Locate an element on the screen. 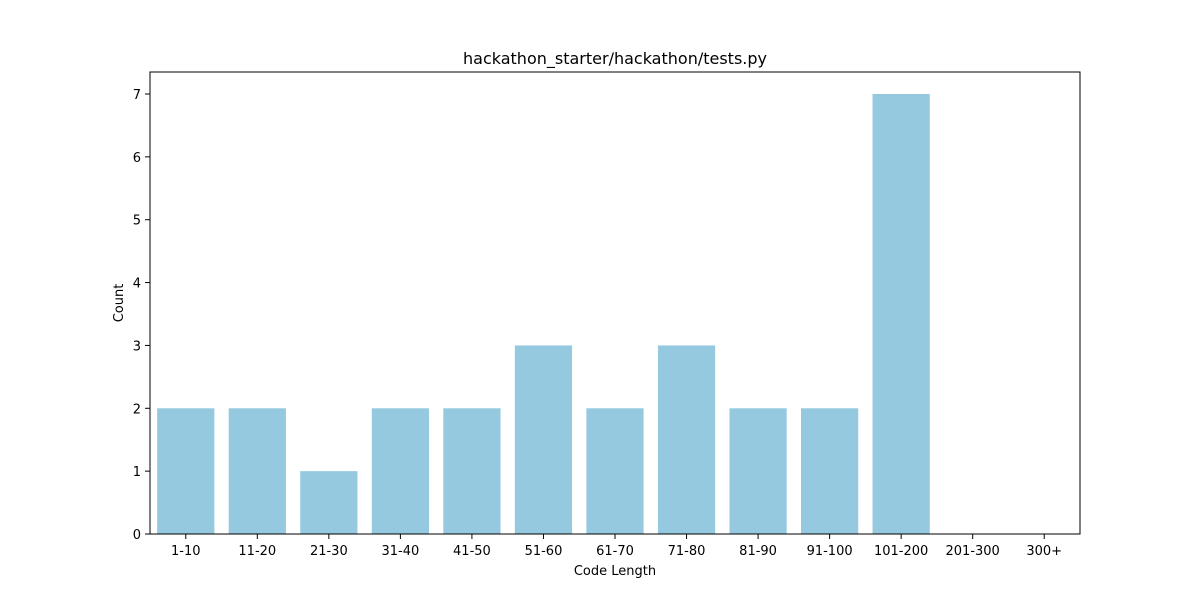  y-tick-label: 7 is located at coordinates (137, 95).